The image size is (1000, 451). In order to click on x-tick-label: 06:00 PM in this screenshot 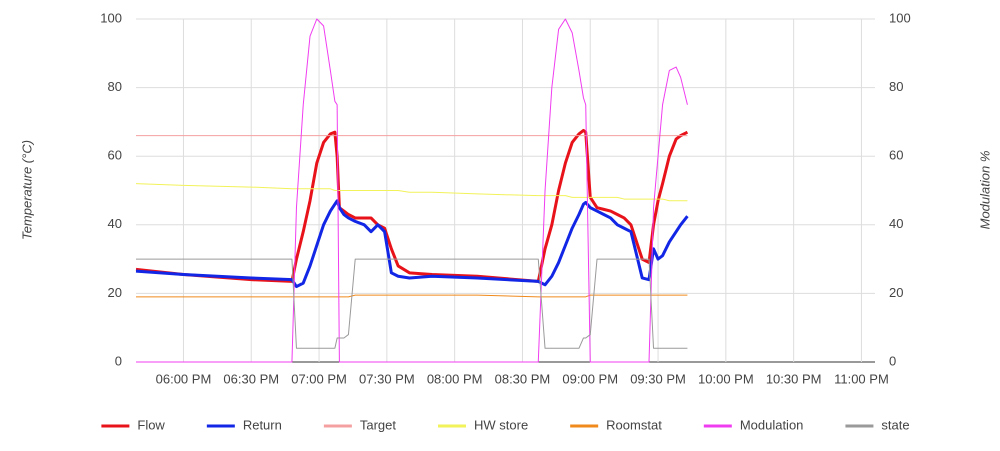, I will do `click(184, 378)`.